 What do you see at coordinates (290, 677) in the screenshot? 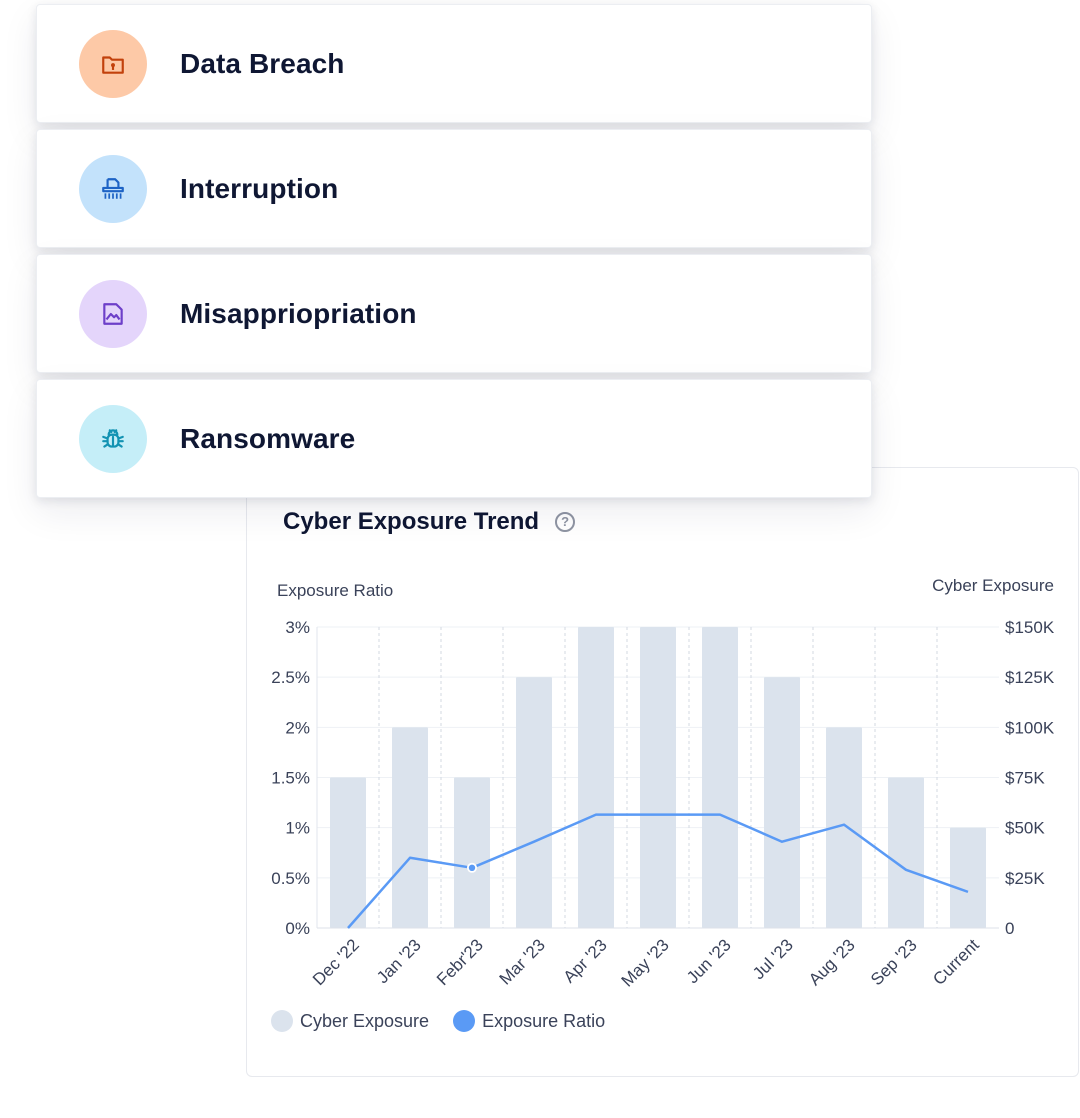
I see `left-tick-label: 2.5%` at bounding box center [290, 677].